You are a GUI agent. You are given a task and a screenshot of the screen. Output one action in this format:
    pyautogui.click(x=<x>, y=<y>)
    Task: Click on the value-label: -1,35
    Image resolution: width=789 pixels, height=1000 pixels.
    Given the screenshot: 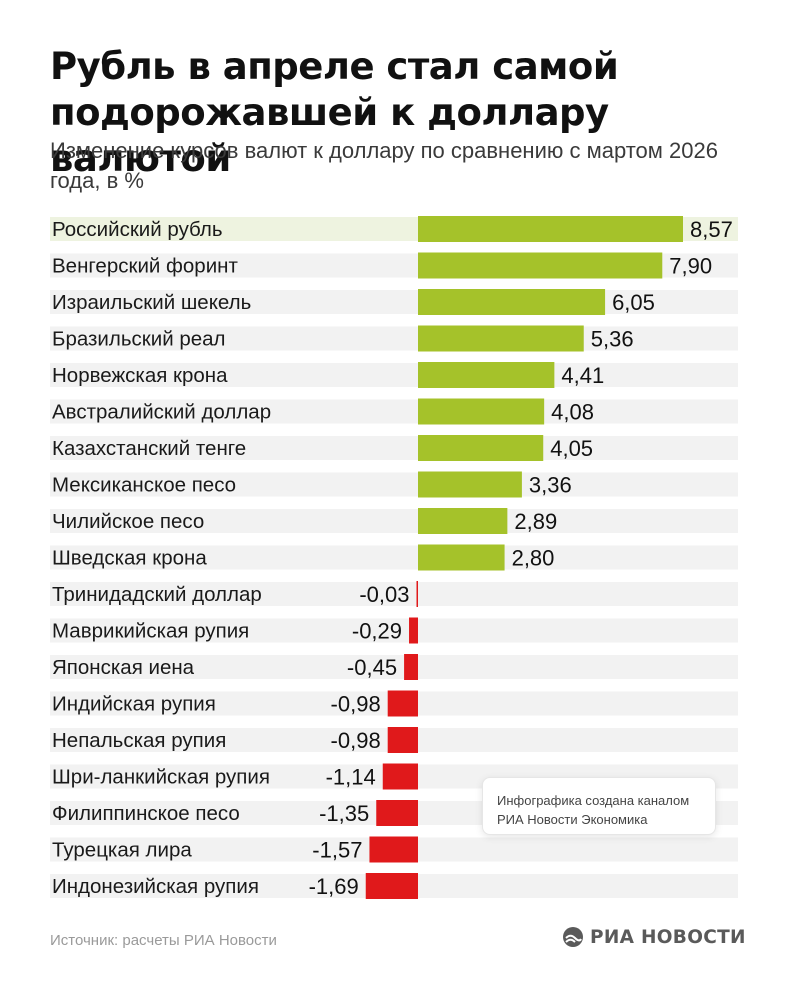 What is the action you would take?
    pyautogui.click(x=344, y=813)
    